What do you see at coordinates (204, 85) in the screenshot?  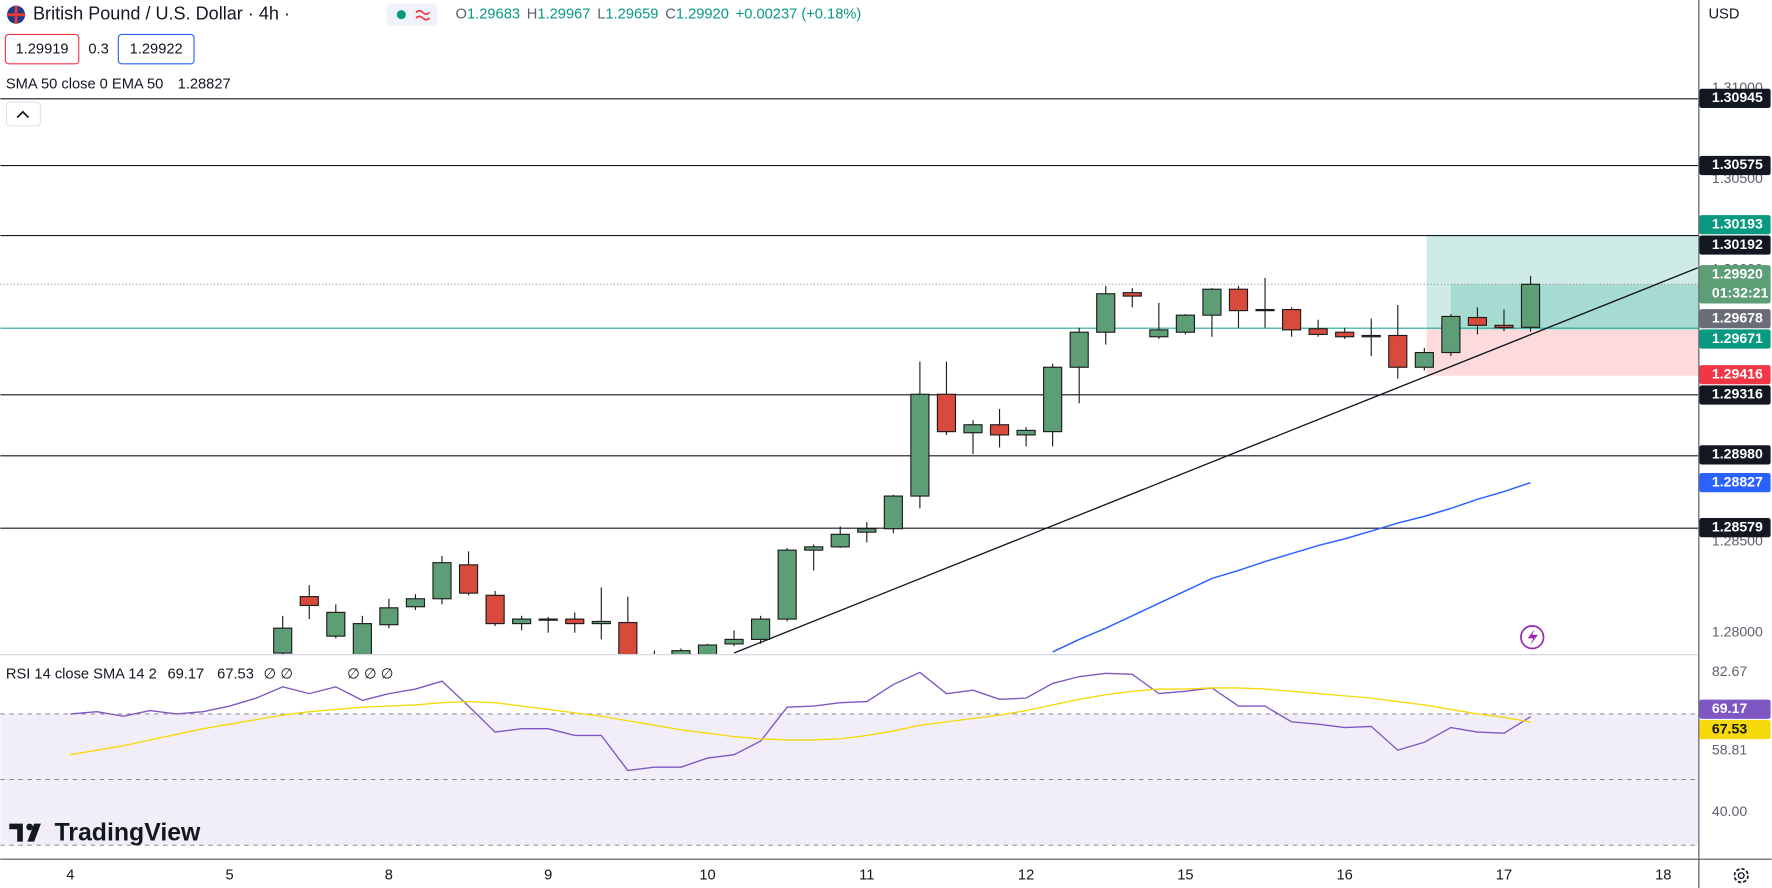 I see `indicator-value: 1.28827` at bounding box center [204, 85].